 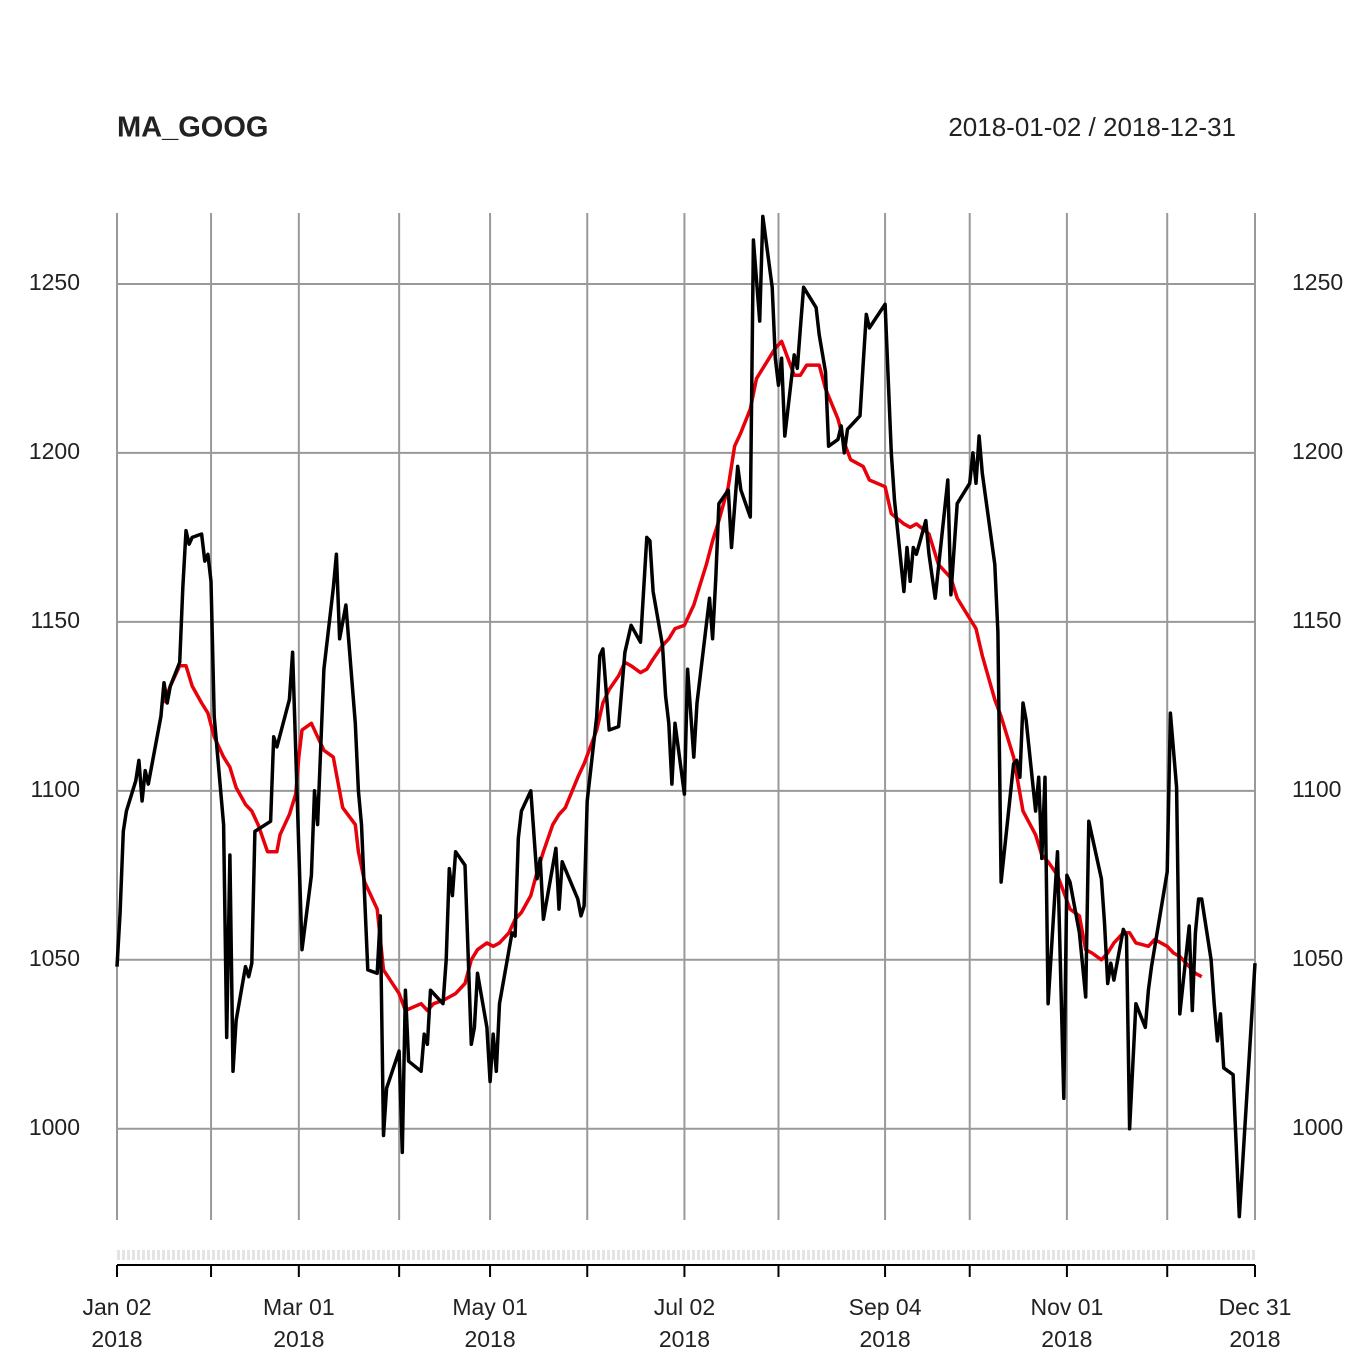 What do you see at coordinates (1317, 451) in the screenshot?
I see `y-tick-label-right: 1200` at bounding box center [1317, 451].